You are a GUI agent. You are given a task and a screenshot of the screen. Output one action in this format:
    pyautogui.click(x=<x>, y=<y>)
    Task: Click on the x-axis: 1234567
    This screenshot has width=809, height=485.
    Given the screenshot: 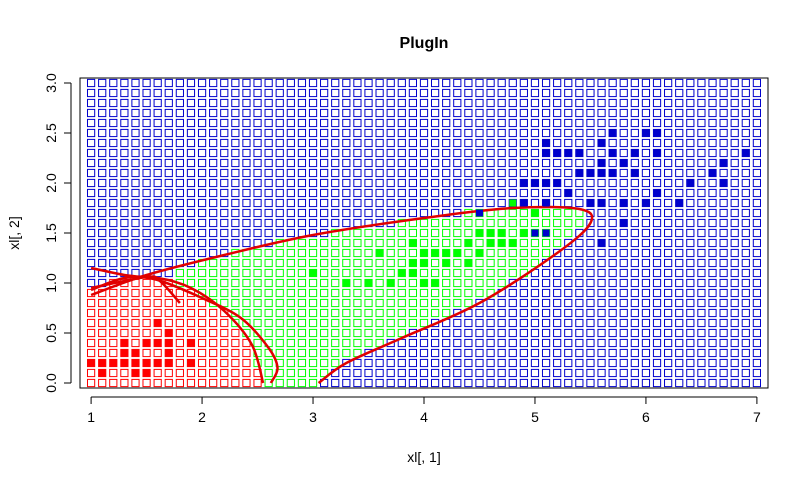 What is the action you would take?
    pyautogui.click(x=424, y=411)
    